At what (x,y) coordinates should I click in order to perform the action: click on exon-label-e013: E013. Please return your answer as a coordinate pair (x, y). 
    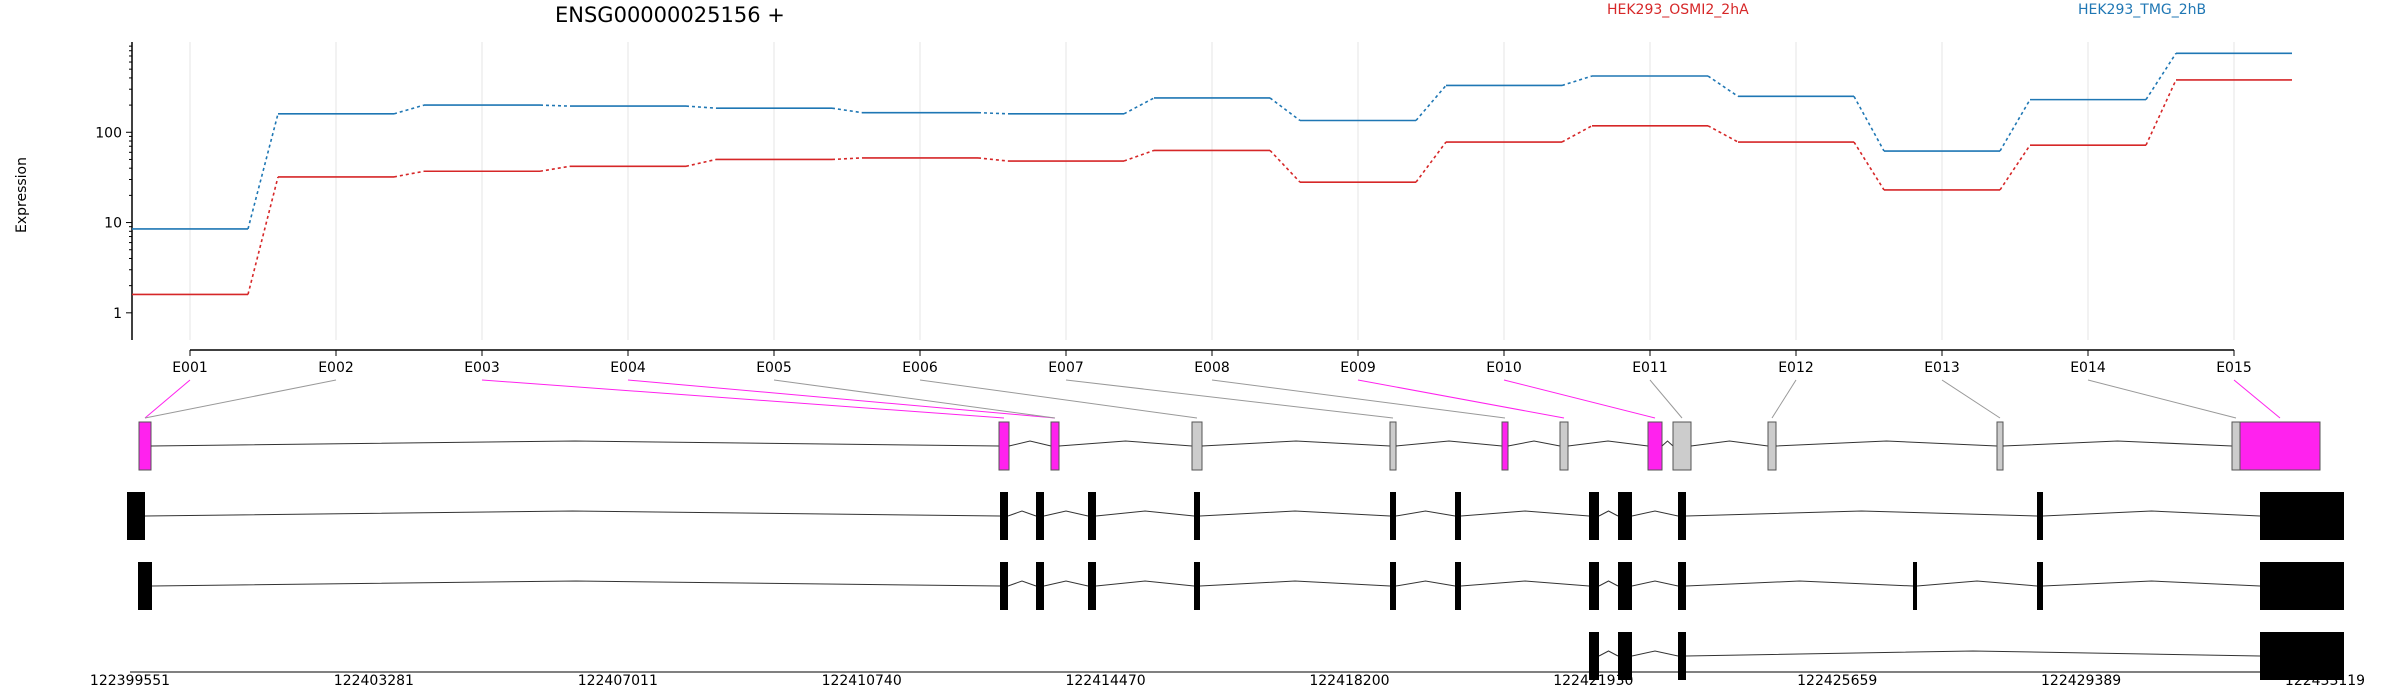
    Looking at the image, I should click on (1942, 368).